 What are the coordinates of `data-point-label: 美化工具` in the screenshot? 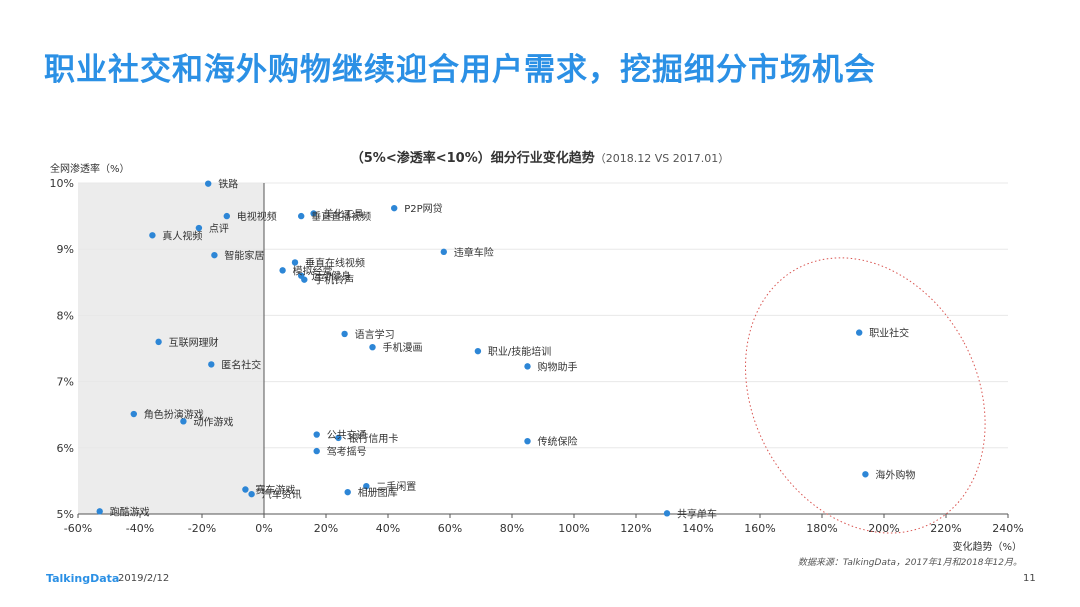 It's located at (344, 213).